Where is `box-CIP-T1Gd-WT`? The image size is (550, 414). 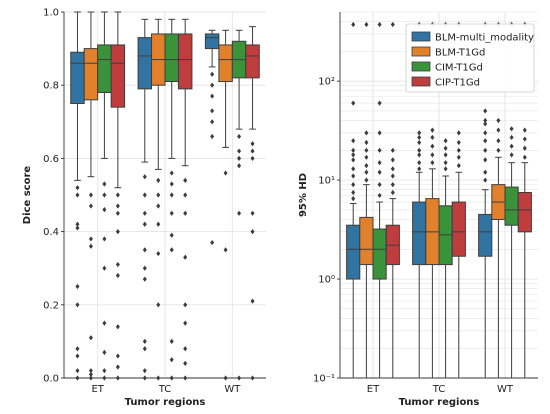
box-CIP-T1Gd-WT is located at coordinates (524, 200).